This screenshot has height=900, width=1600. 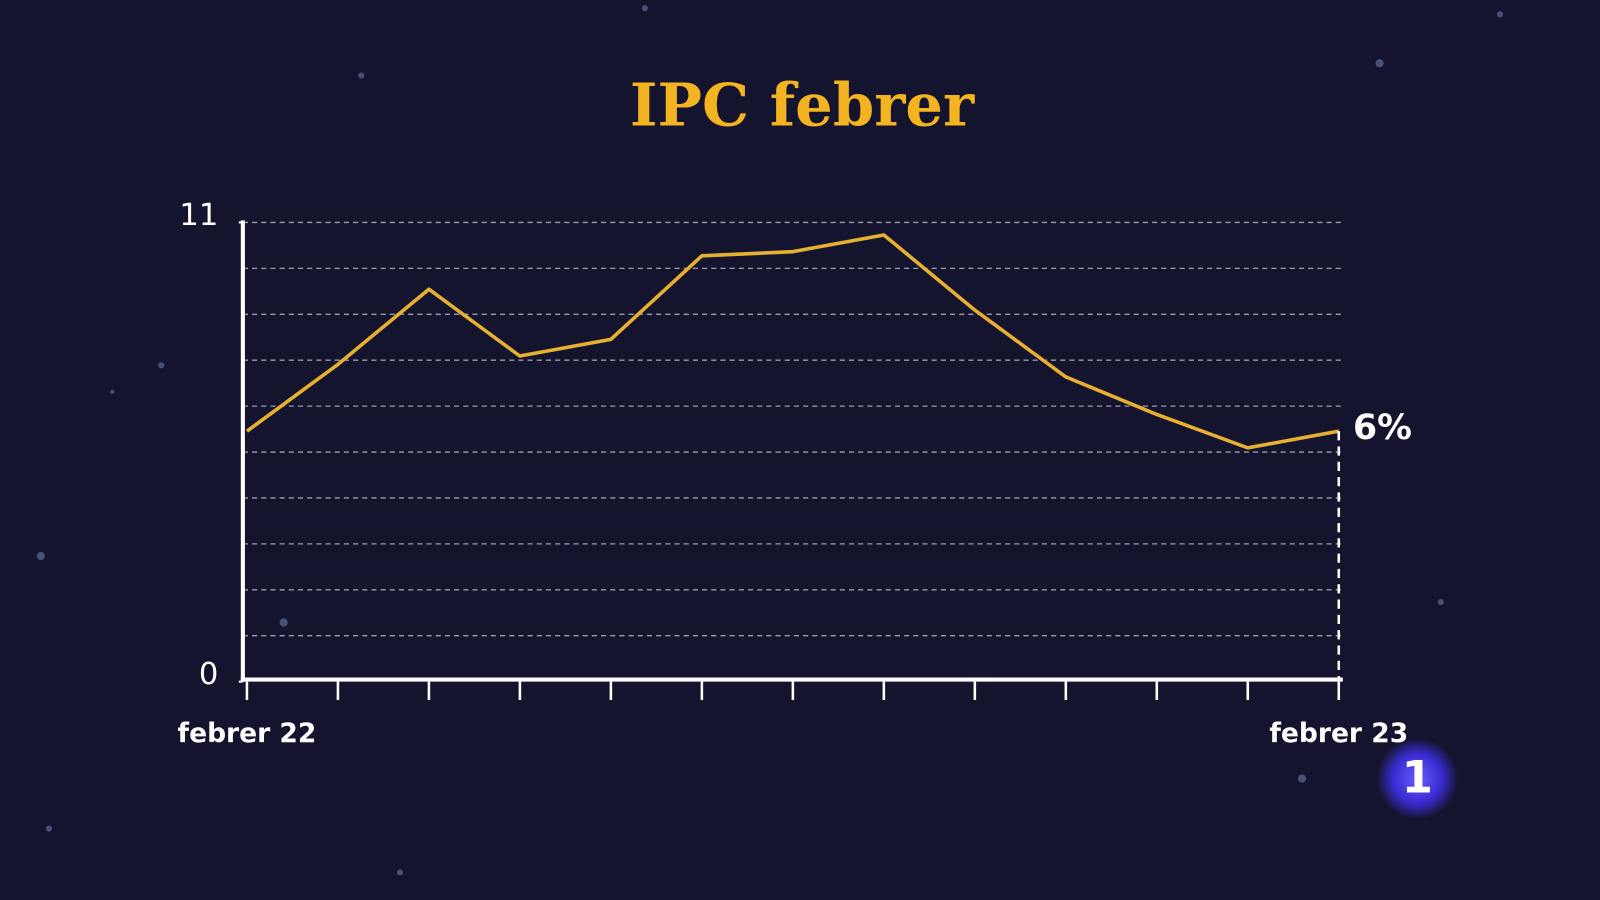 What do you see at coordinates (208, 674) in the screenshot?
I see `y-tick-label: 0` at bounding box center [208, 674].